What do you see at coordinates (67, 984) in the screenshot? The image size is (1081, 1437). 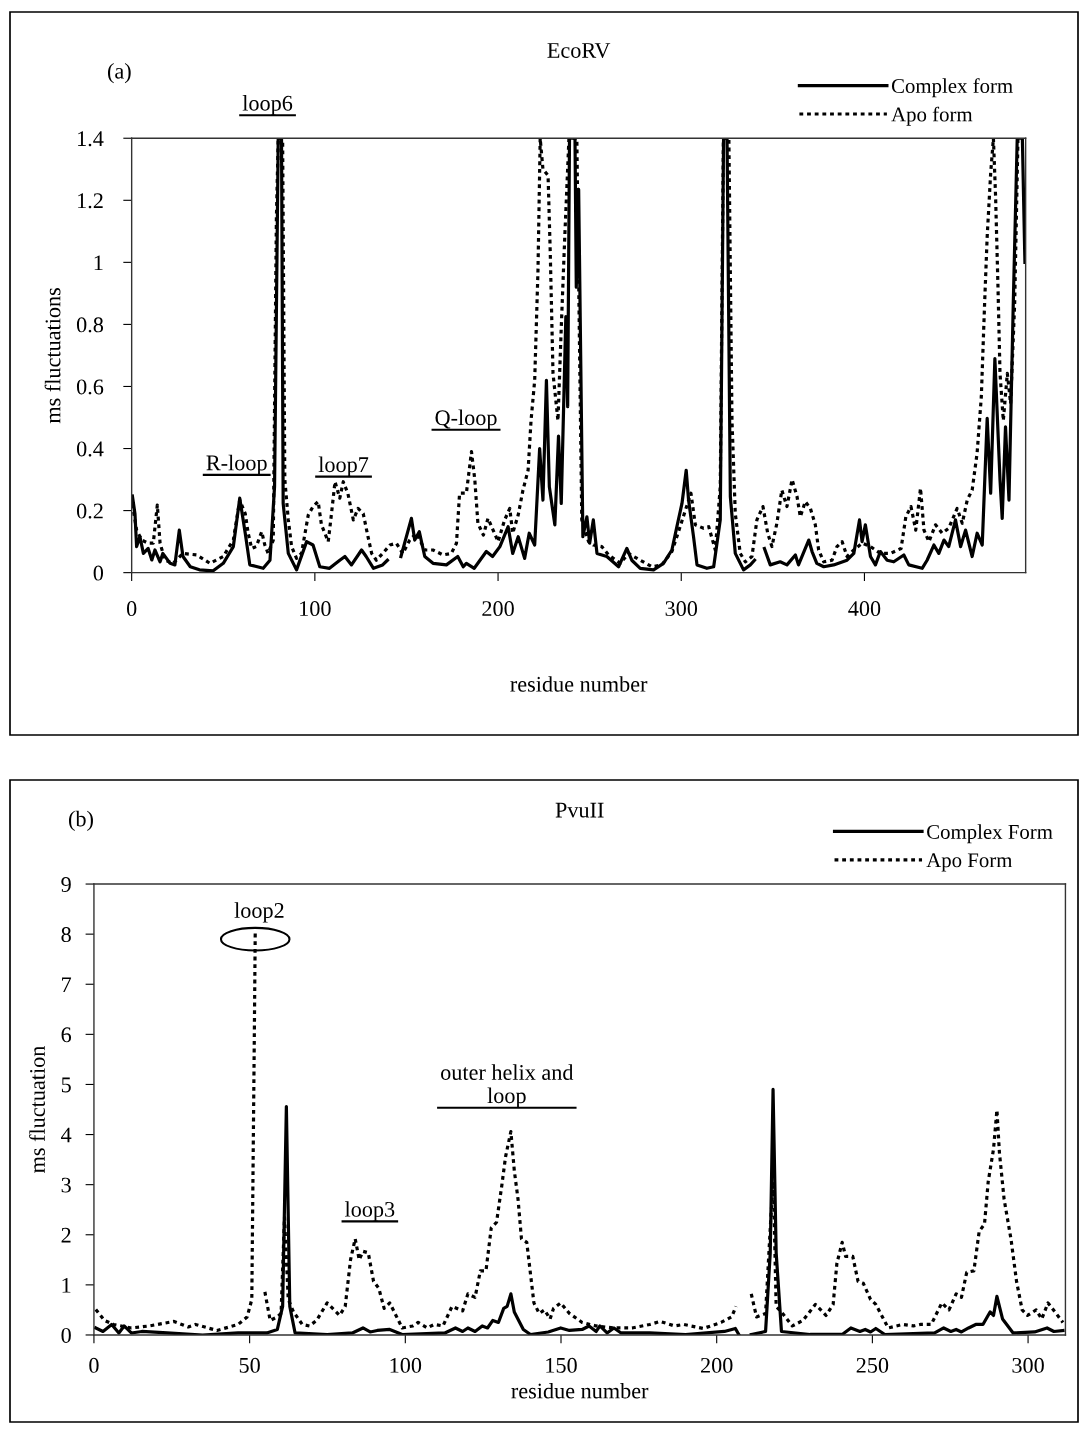 I see `y-tick-label: 7` at bounding box center [67, 984].